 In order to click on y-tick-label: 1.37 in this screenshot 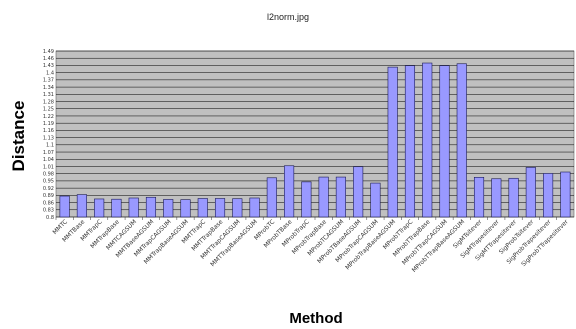, I will do `click(48, 81)`.